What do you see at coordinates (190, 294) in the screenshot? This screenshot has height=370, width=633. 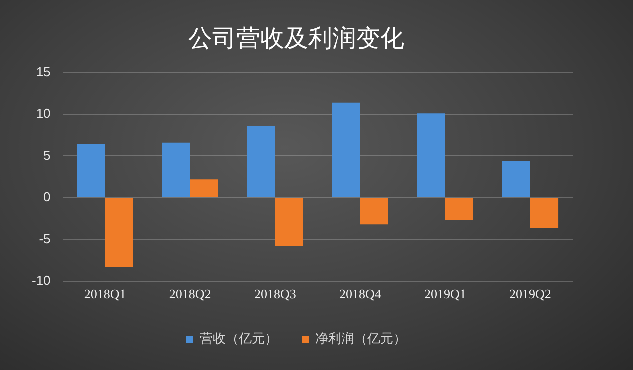 I see `x-tick-label: 2018Q2` at bounding box center [190, 294].